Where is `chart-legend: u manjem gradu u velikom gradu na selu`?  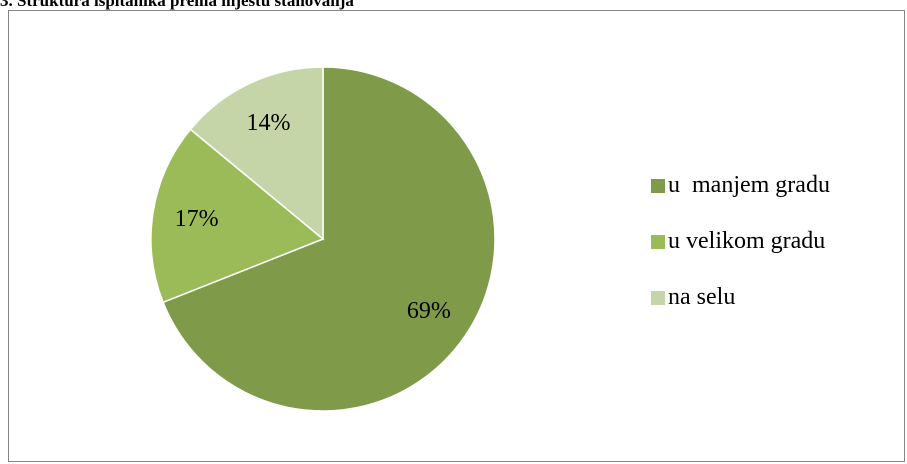 chart-legend: u manjem gradu u velikom gradu na selu is located at coordinates (740, 256).